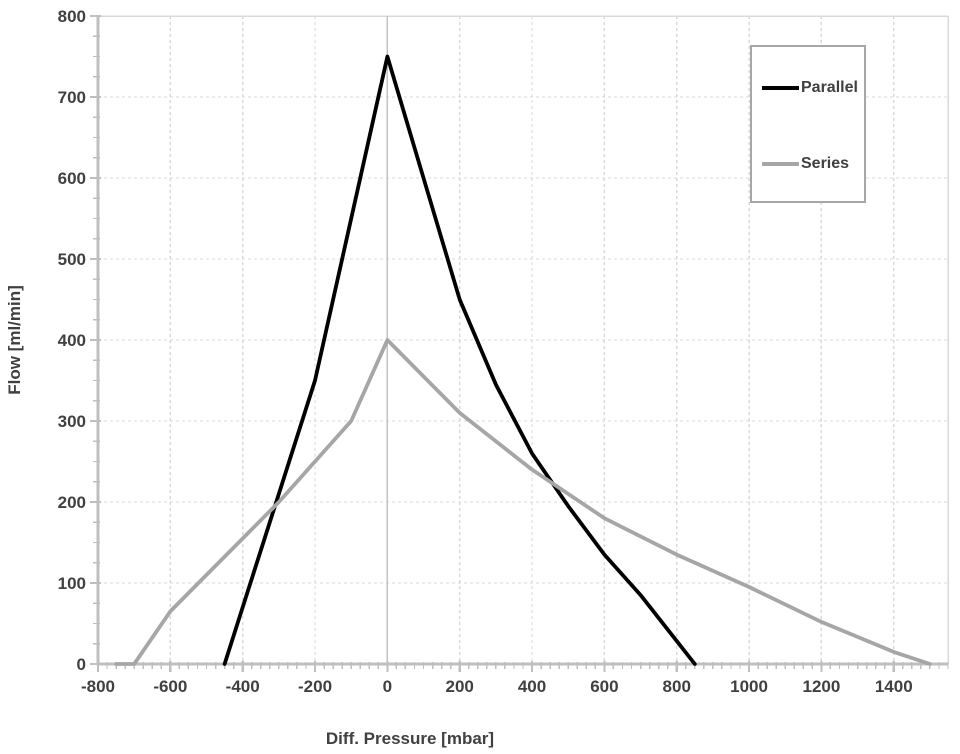 The width and height of the screenshot is (960, 754). Describe the element at coordinates (677, 686) in the screenshot. I see `x-tick-label: 800` at that location.